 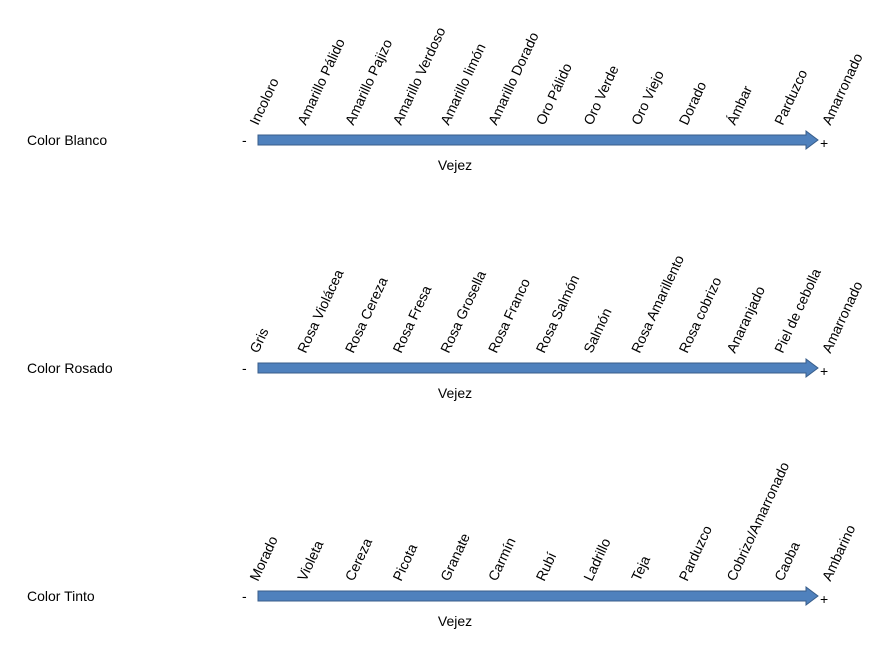 What do you see at coordinates (597, 330) in the screenshot?
I see `stage-label: Salmón` at bounding box center [597, 330].